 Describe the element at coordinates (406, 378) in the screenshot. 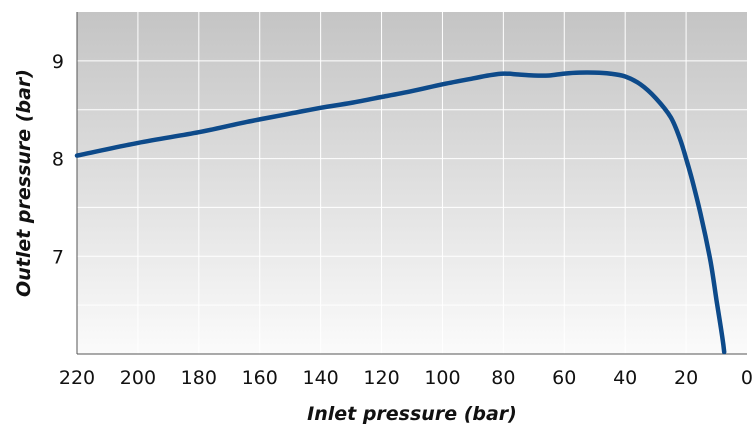

I see `x-tick-labels: 220 200 180 160 140 120 100 80 60 40 20 0` at that location.